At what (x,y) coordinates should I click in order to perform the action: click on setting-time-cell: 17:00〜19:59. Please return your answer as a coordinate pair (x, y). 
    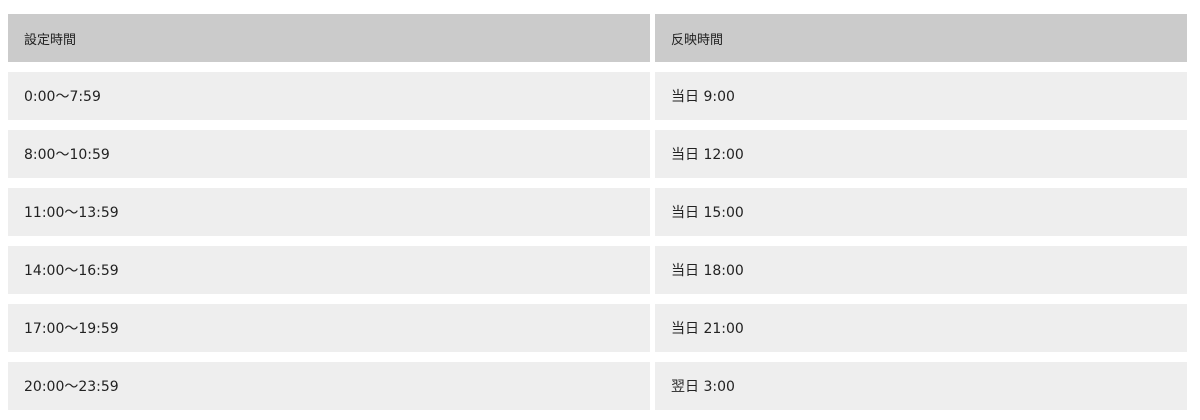
    Looking at the image, I should click on (329, 328).